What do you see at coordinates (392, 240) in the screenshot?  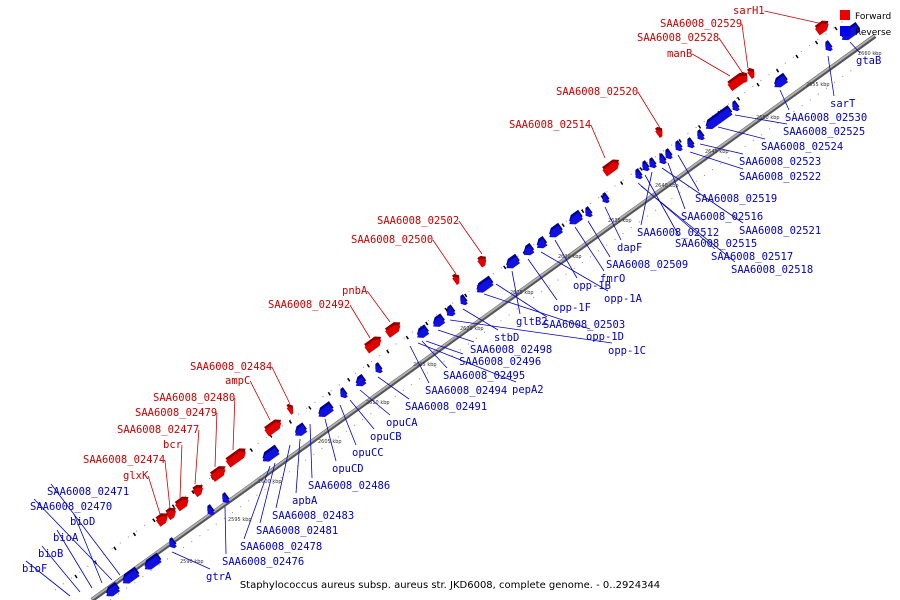 I see `gene-label-saa6008-02500: SAA6008_02500` at bounding box center [392, 240].